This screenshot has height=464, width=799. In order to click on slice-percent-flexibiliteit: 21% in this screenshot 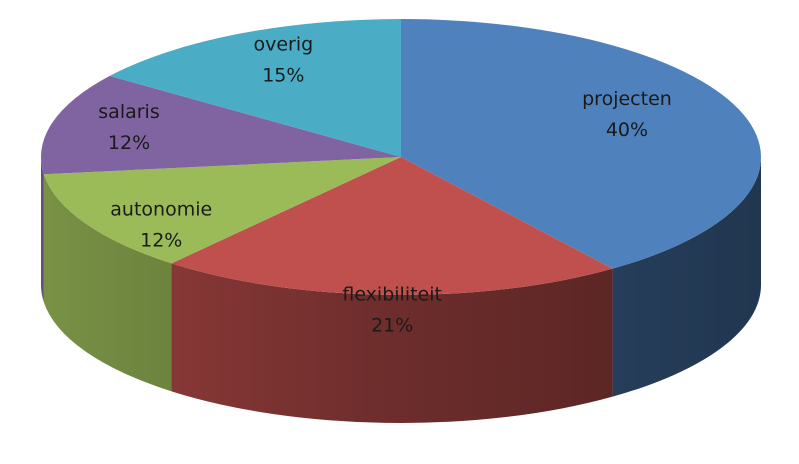, I will do `click(392, 326)`.